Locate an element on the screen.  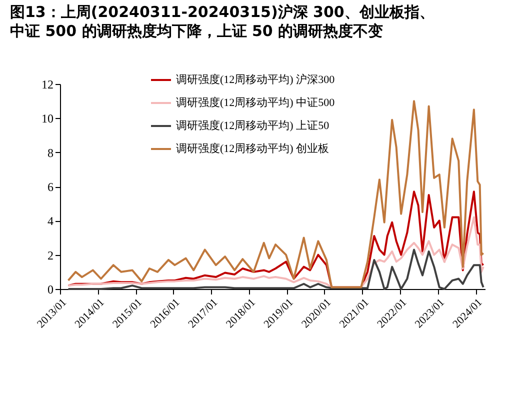
legend-label: 调研强度(12周移动平均) 创业板 is located at coordinates (253, 148).